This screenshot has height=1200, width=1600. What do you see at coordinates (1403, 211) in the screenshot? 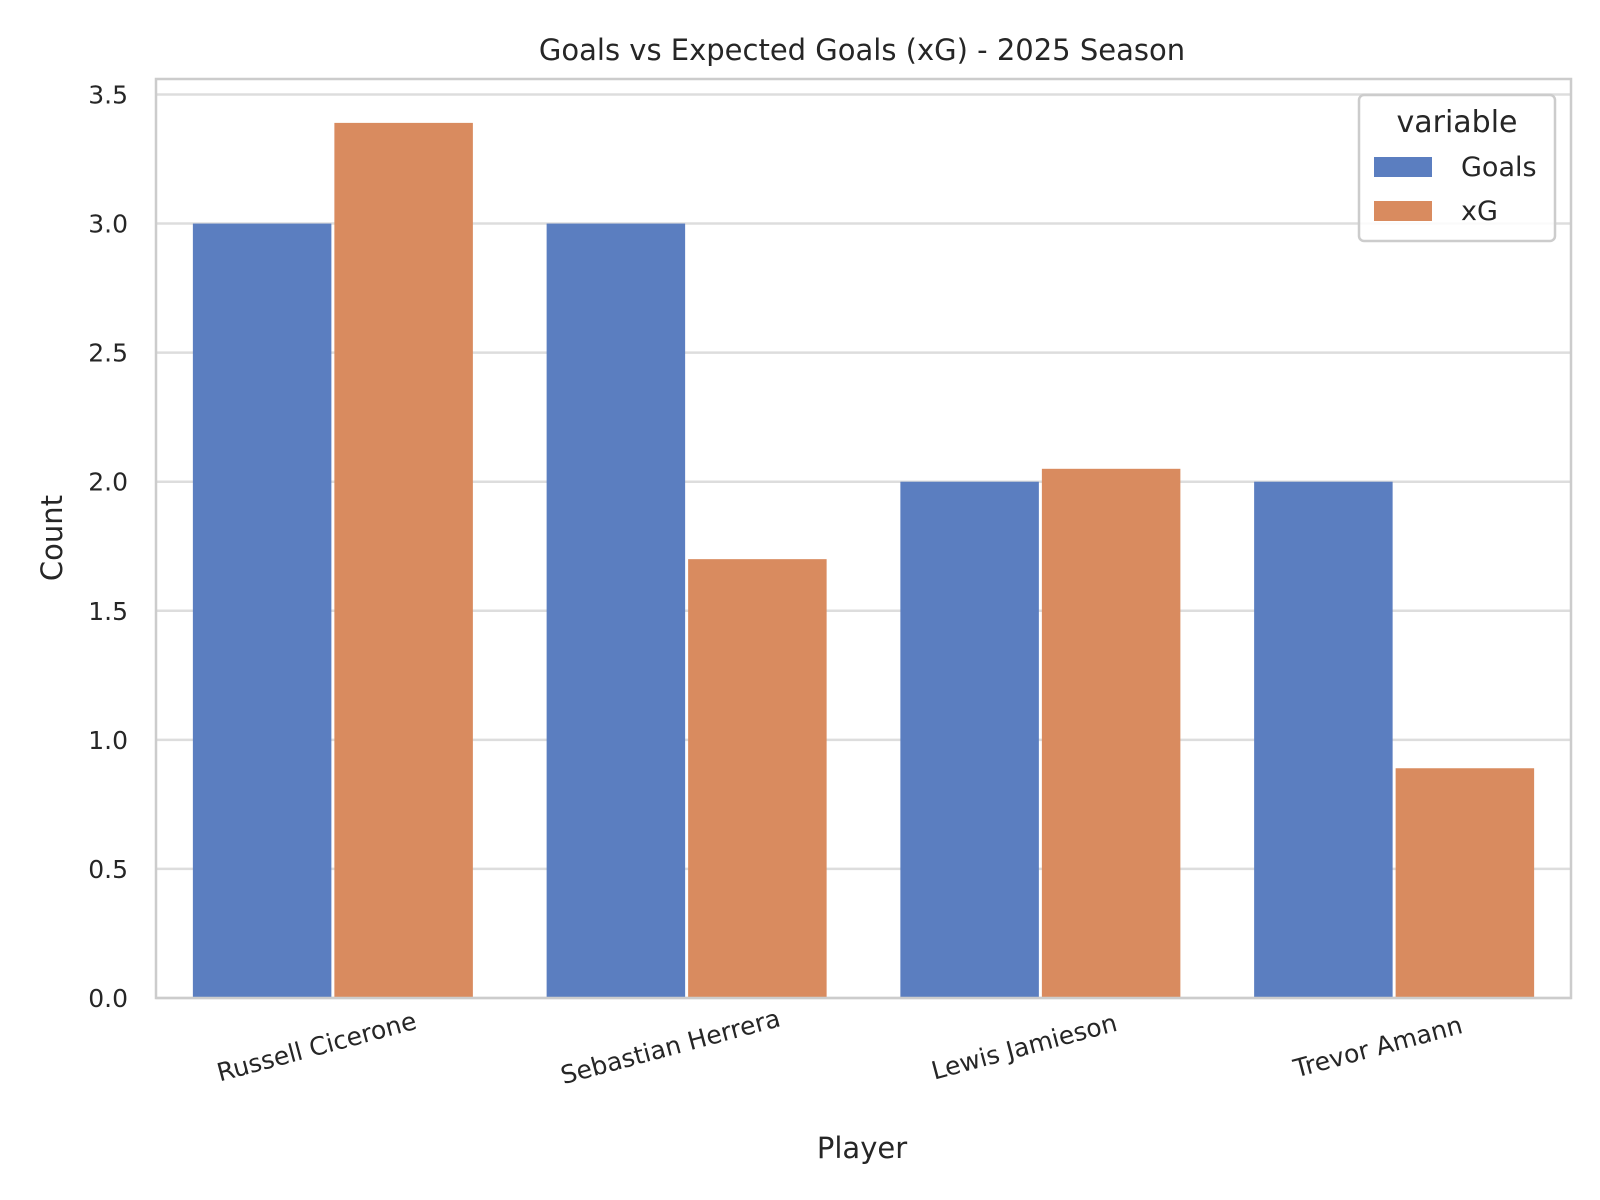
I see `legend-swatch-xg` at bounding box center [1403, 211].